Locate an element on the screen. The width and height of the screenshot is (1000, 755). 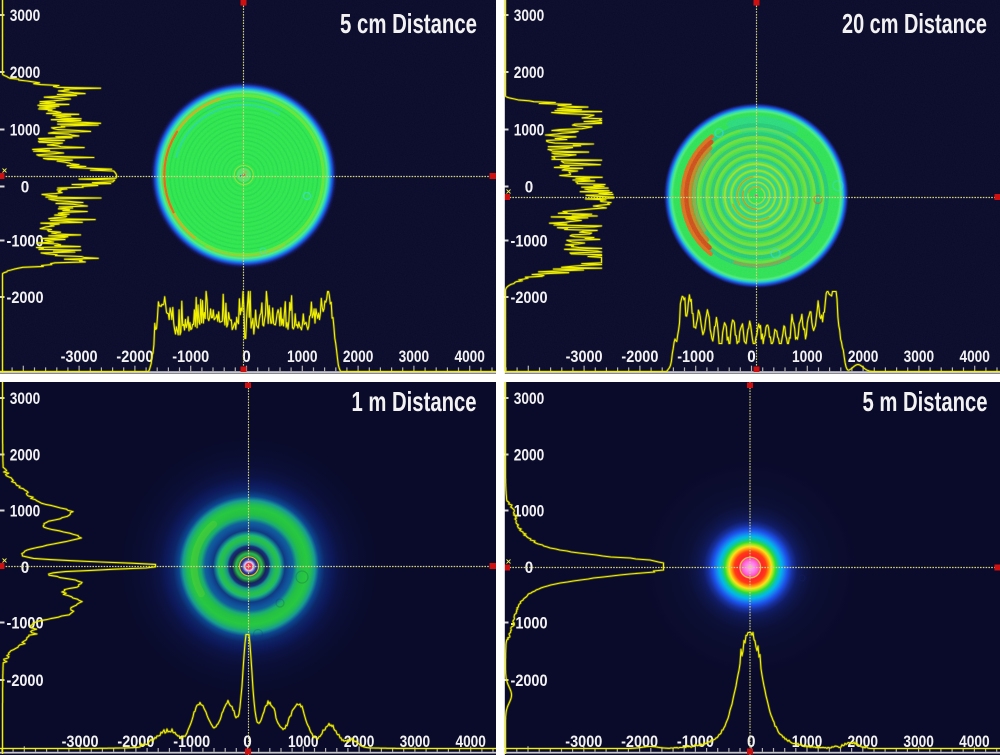
svg-text: 5 m Distance is located at coordinates (925, 401).